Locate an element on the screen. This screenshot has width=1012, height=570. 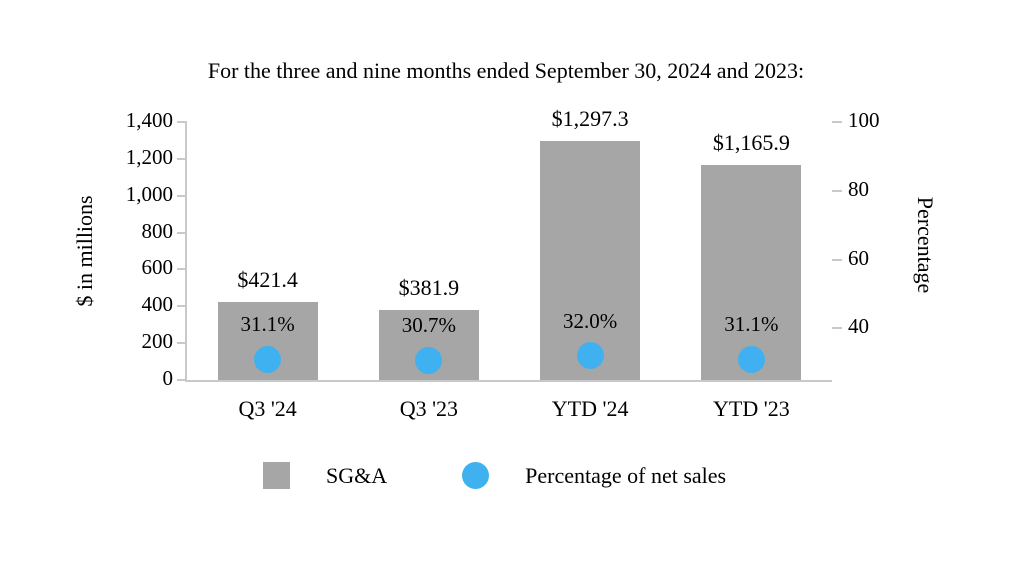
right-axis-tick-label: 40 is located at coordinates (858, 326).